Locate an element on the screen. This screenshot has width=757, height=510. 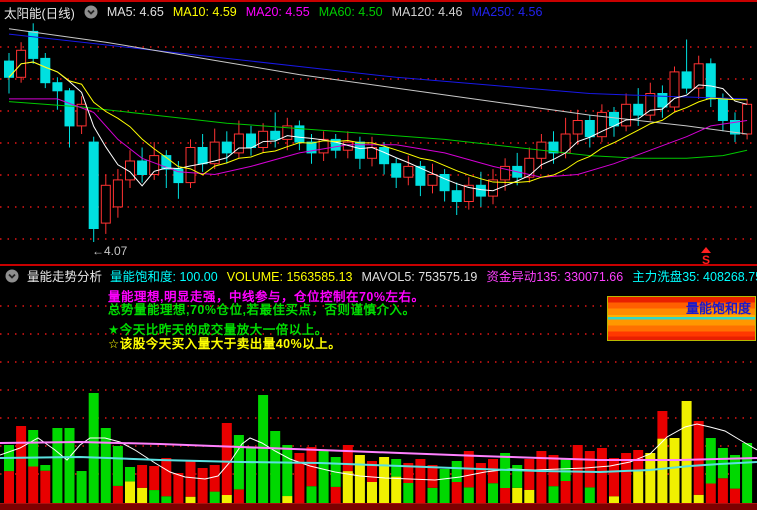
indicator-field: 资金异动135: 330071.66 is located at coordinates (555, 277).